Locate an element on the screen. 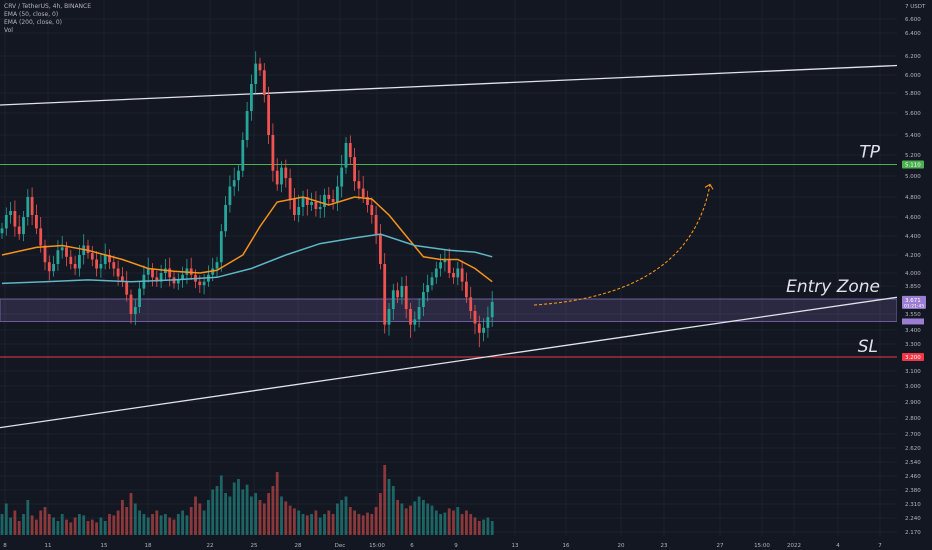 This screenshot has height=550, width=932. price-tick-label: 2.170 is located at coordinates (913, 533).